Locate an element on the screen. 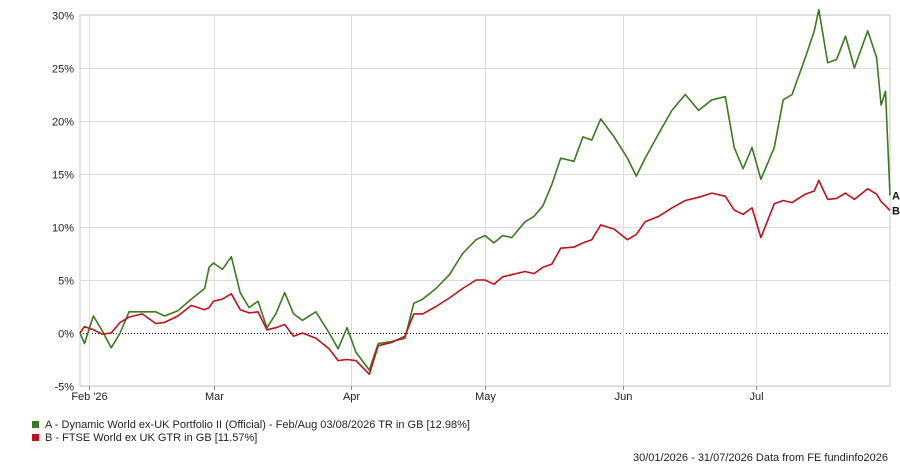 This screenshot has height=467, width=900. labels: AB is located at coordinates (896, 203).